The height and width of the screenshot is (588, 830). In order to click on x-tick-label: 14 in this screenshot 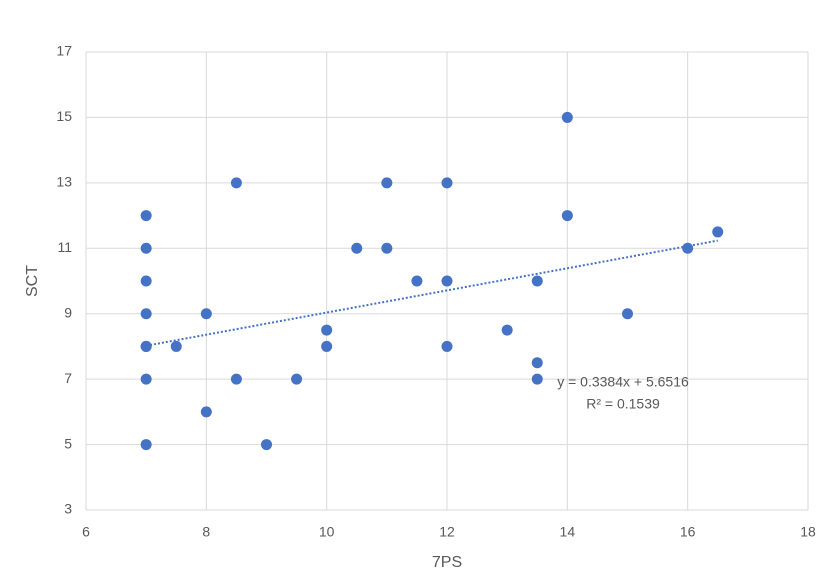, I will do `click(568, 532)`.